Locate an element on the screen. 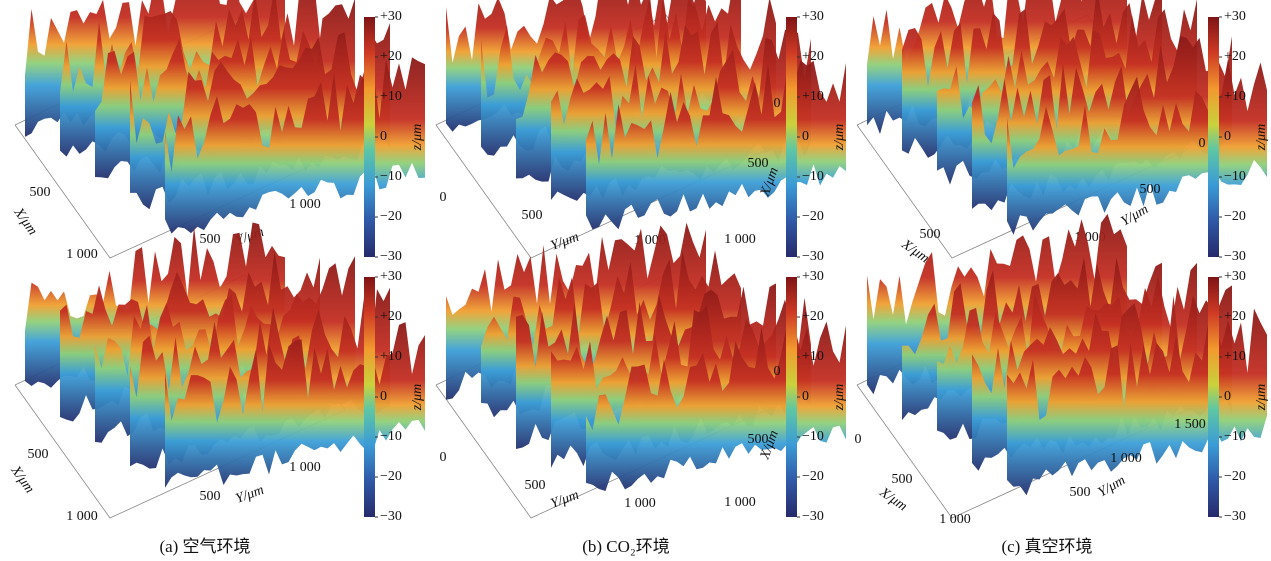 Image resolution: width=1271 pixels, height=561 pixels. axis-label: 1 500 is located at coordinates (1190, 424).